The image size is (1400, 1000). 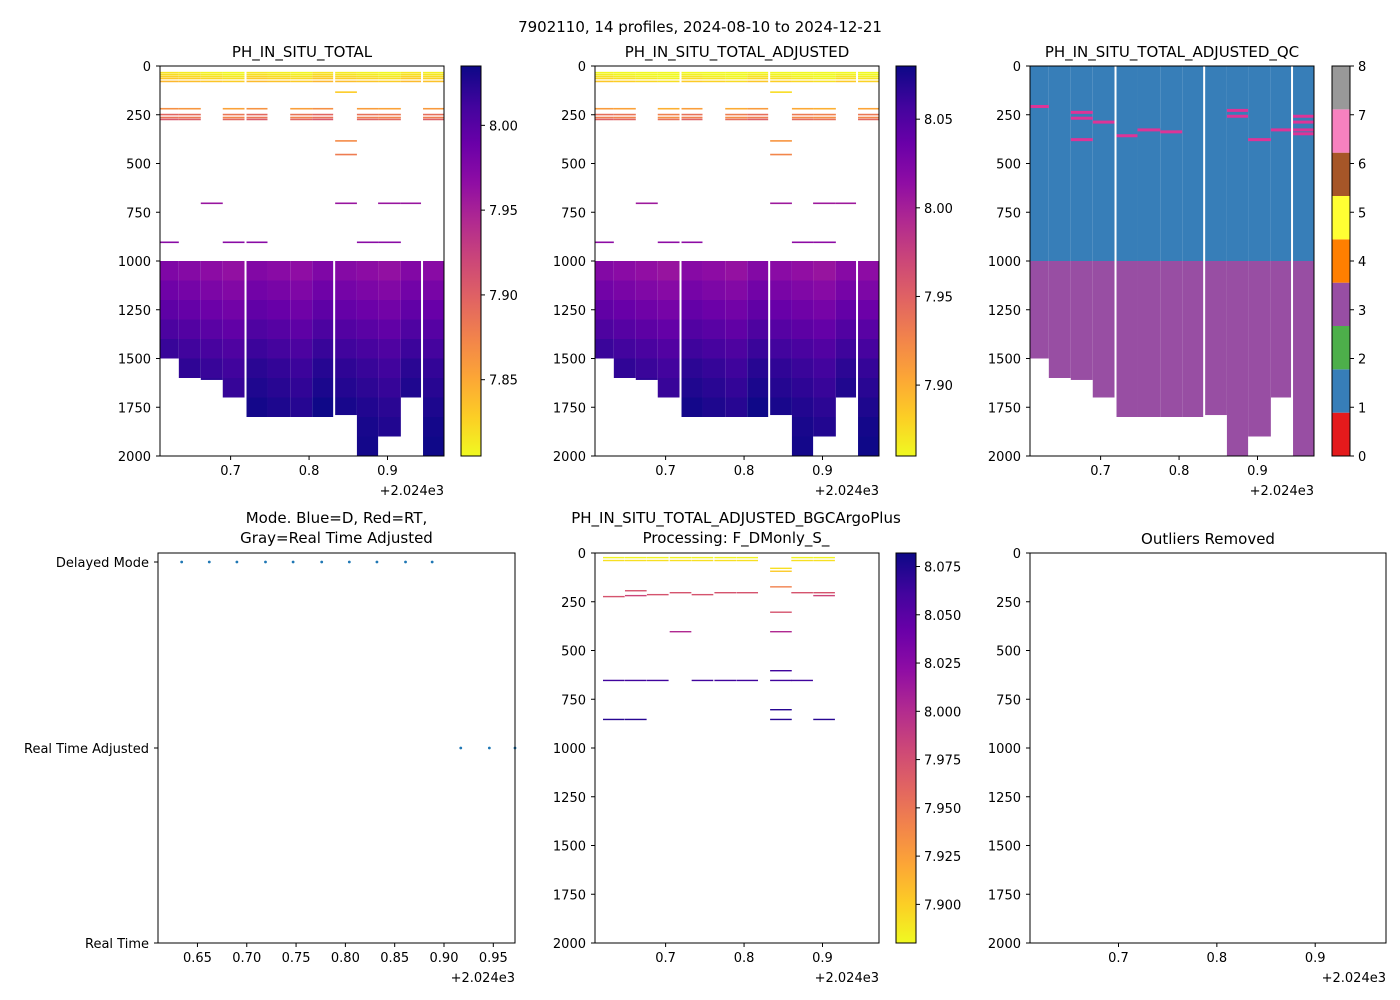 I want to click on x-tick-label: 0.9, so click(x=822, y=958).